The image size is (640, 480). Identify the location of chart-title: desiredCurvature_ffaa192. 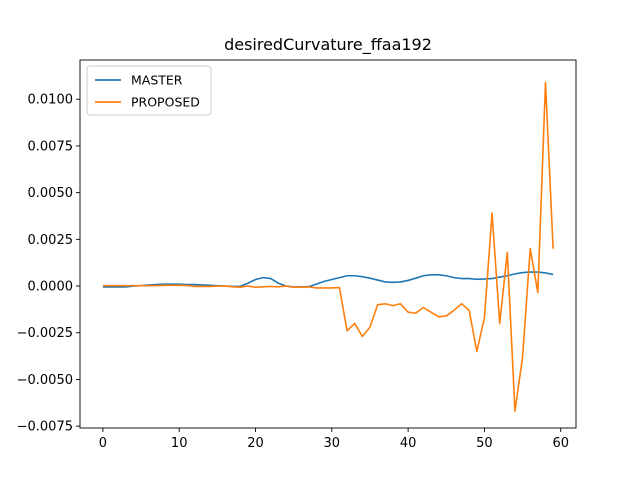
(328, 45).